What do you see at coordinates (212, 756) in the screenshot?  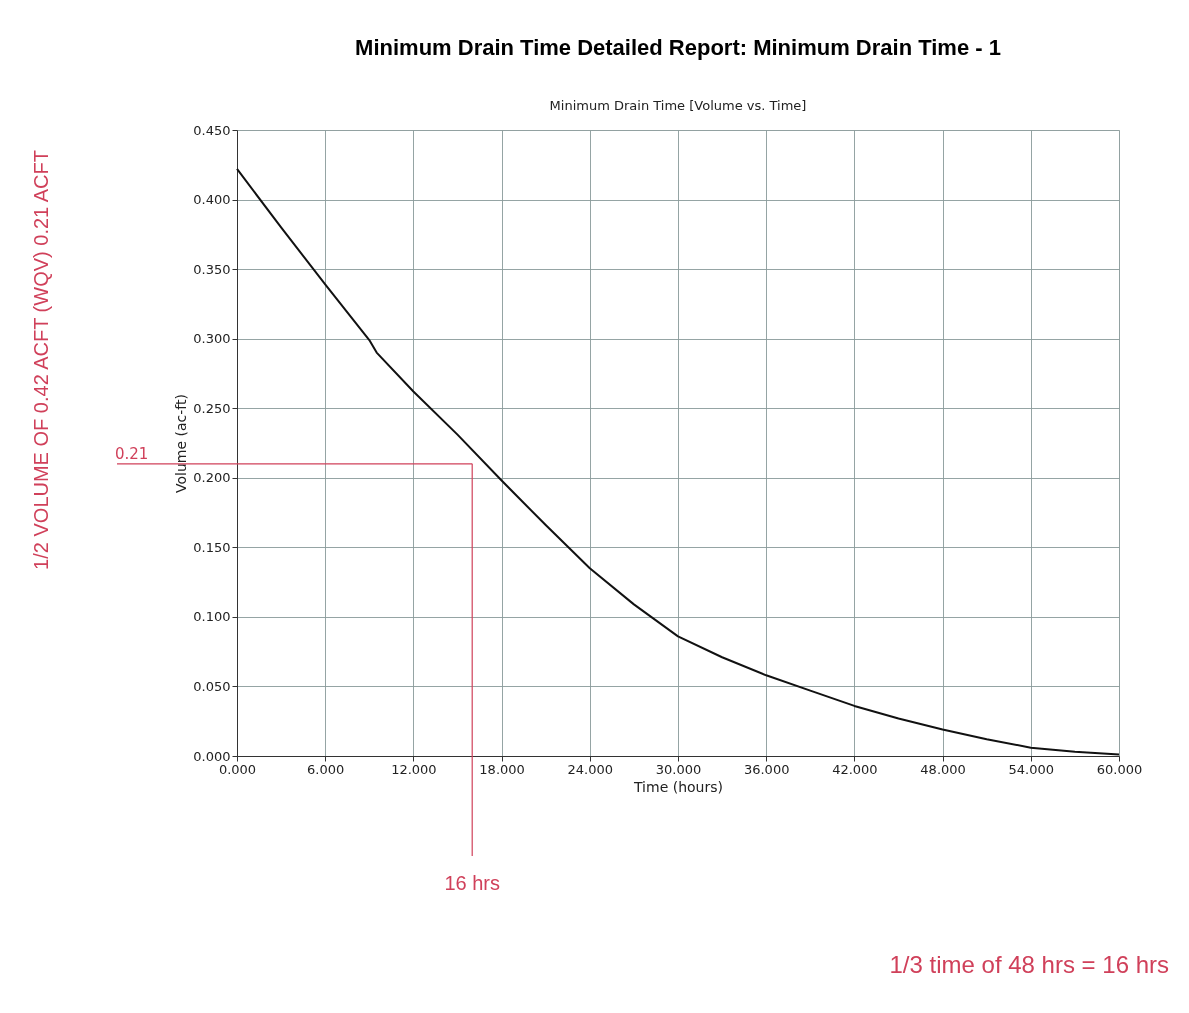 I see `y-tick-label: 0.000` at bounding box center [212, 756].